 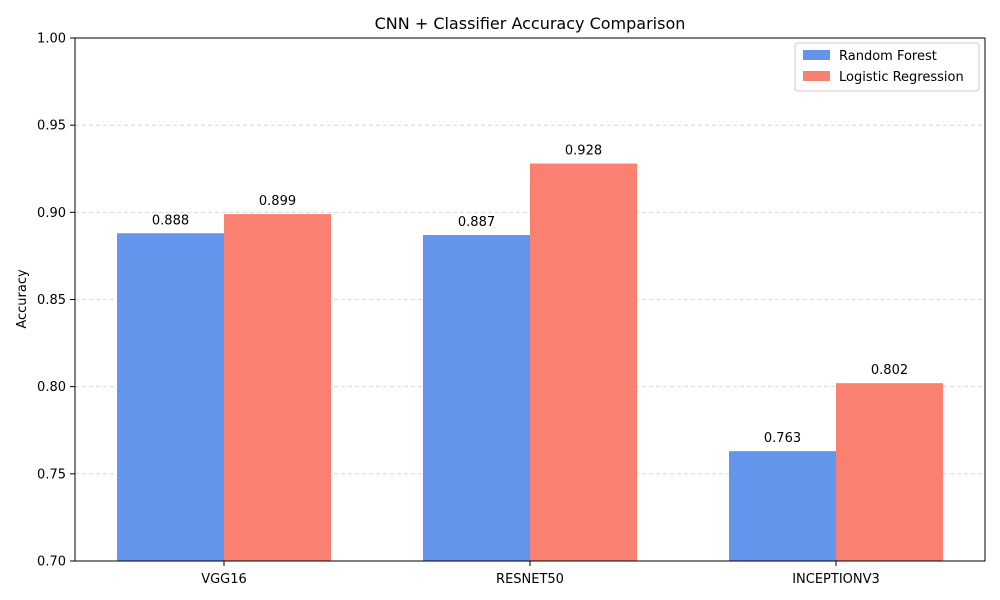 What do you see at coordinates (583, 151) in the screenshot?
I see `data-label: 0.928` at bounding box center [583, 151].